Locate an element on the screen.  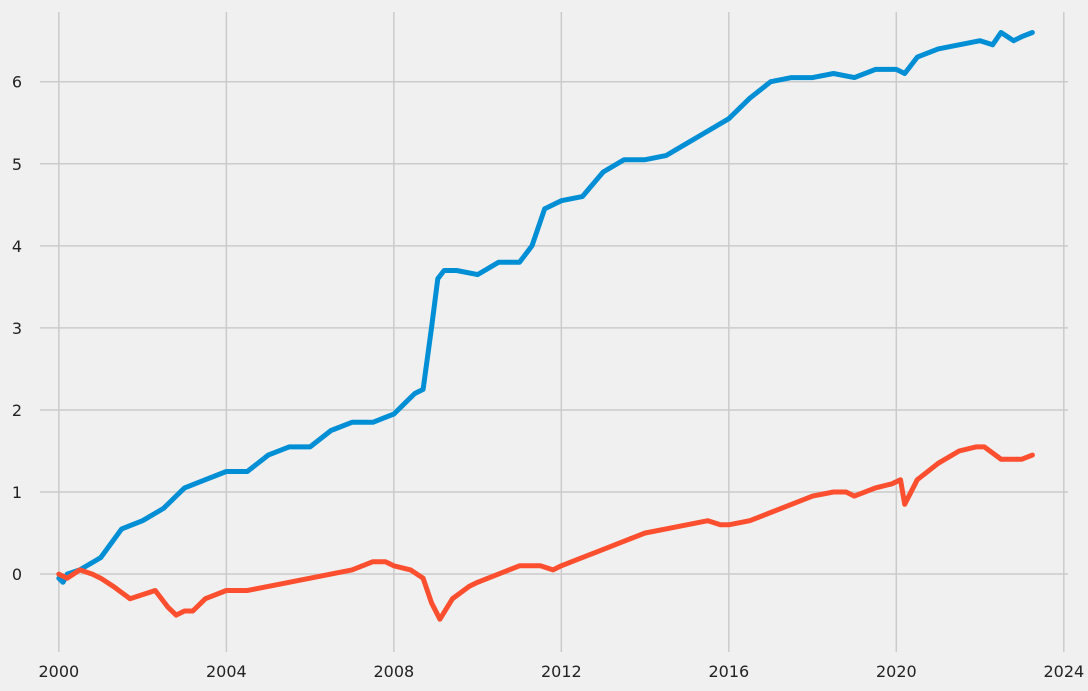
x-tick-label: 2020 is located at coordinates (896, 671).